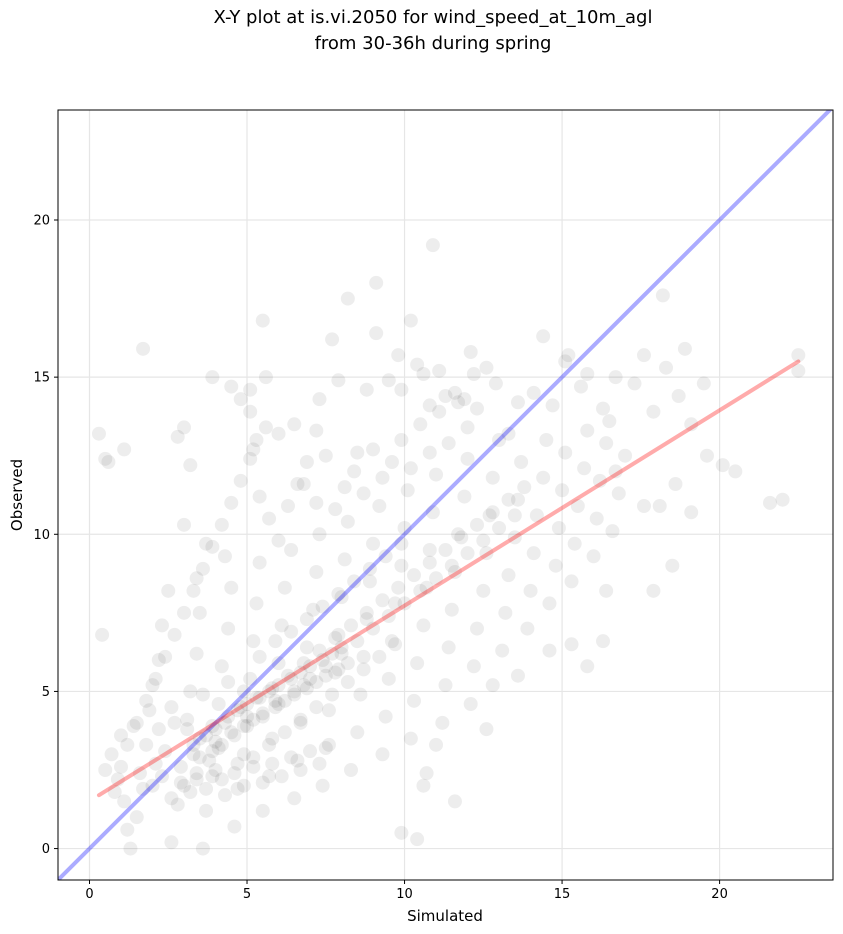  What do you see at coordinates (433, 43) in the screenshot?
I see `chart-title-line-2: from 30-36h during spring` at bounding box center [433, 43].